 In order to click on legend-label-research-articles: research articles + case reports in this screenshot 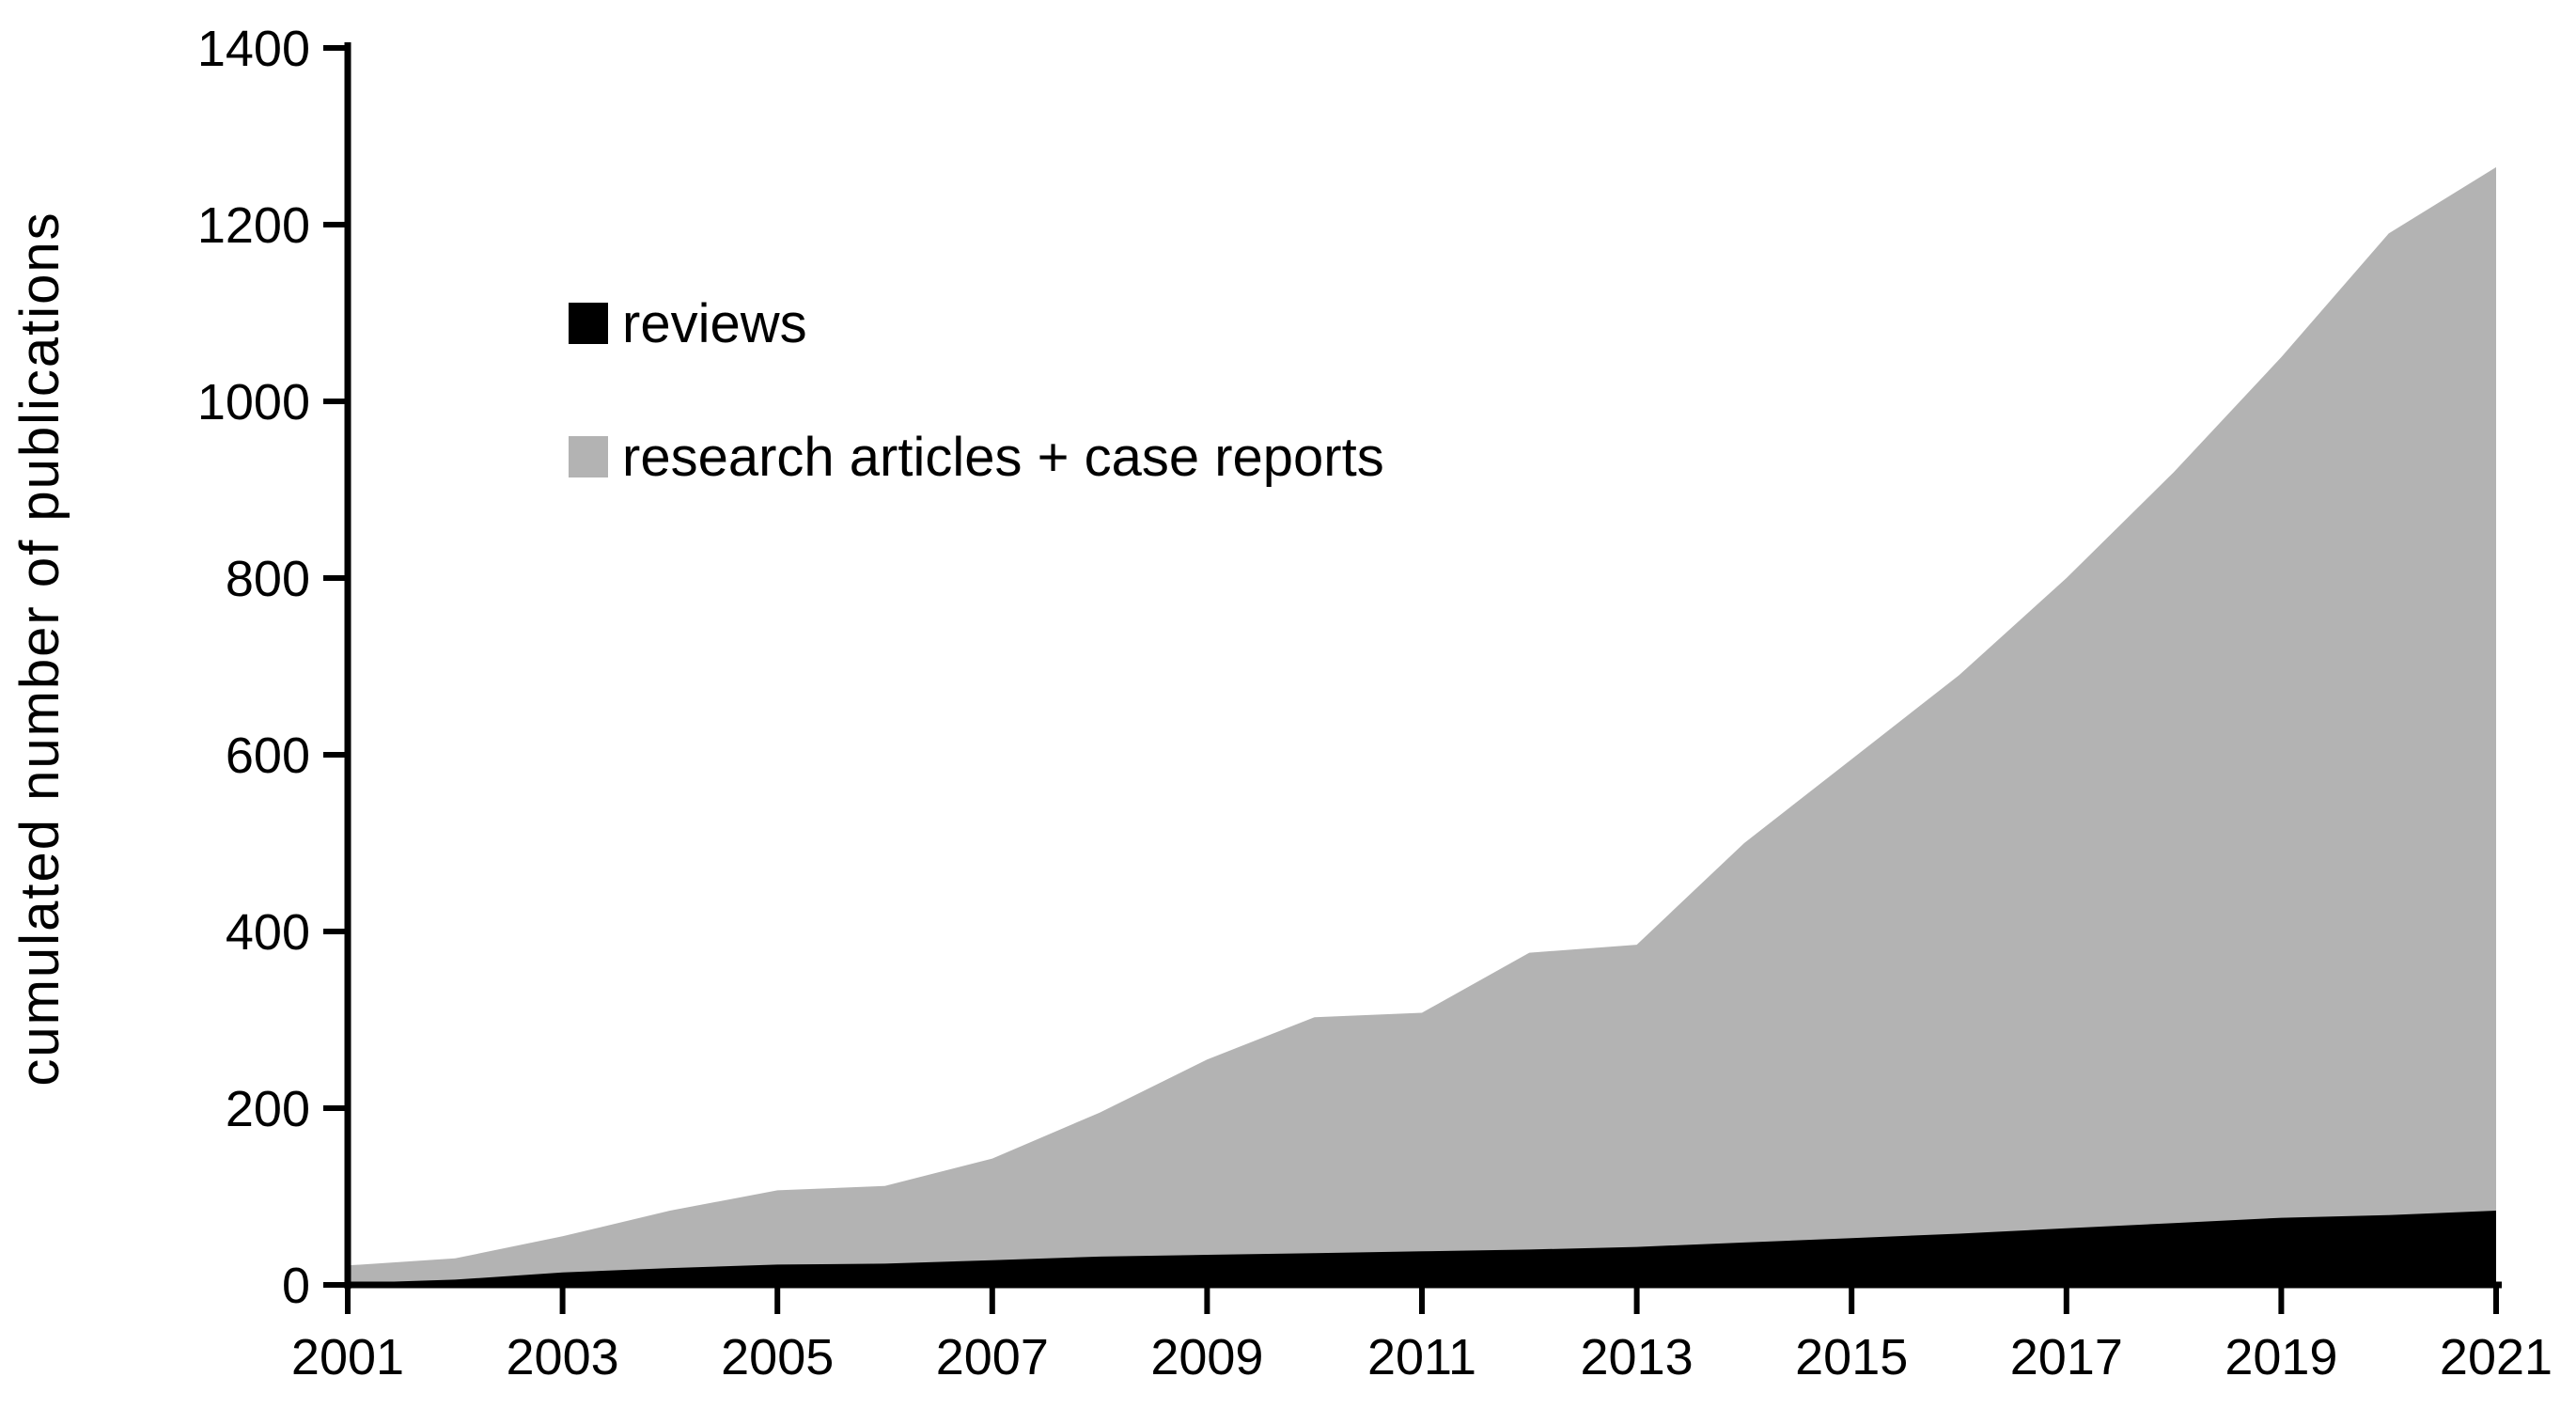, I will do `click(1003, 457)`.